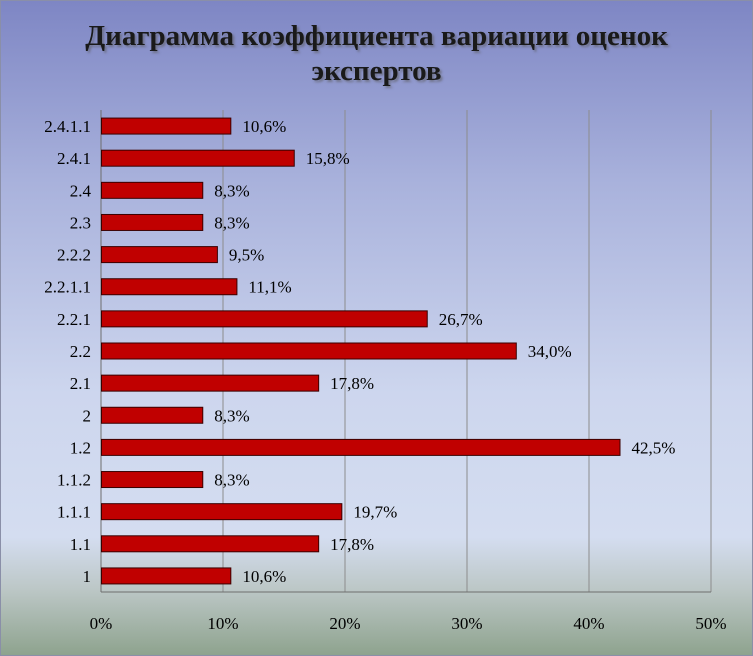  What do you see at coordinates (81, 190) in the screenshot?
I see `y-category-label: 2.4` at bounding box center [81, 190].